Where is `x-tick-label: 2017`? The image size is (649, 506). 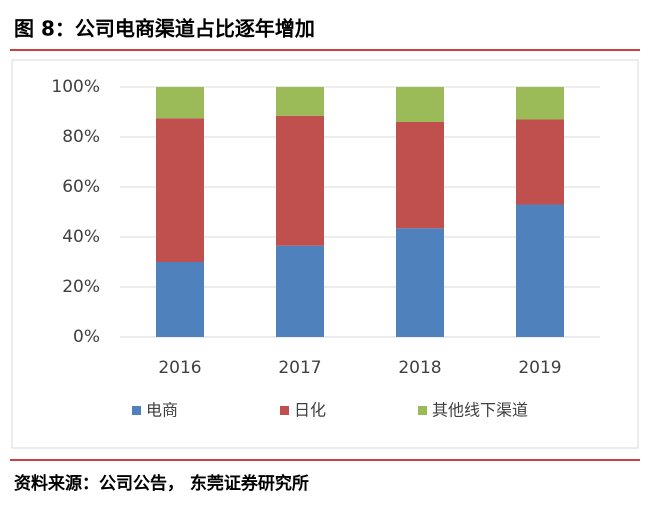
x-tick-label: 2017 is located at coordinates (299, 368).